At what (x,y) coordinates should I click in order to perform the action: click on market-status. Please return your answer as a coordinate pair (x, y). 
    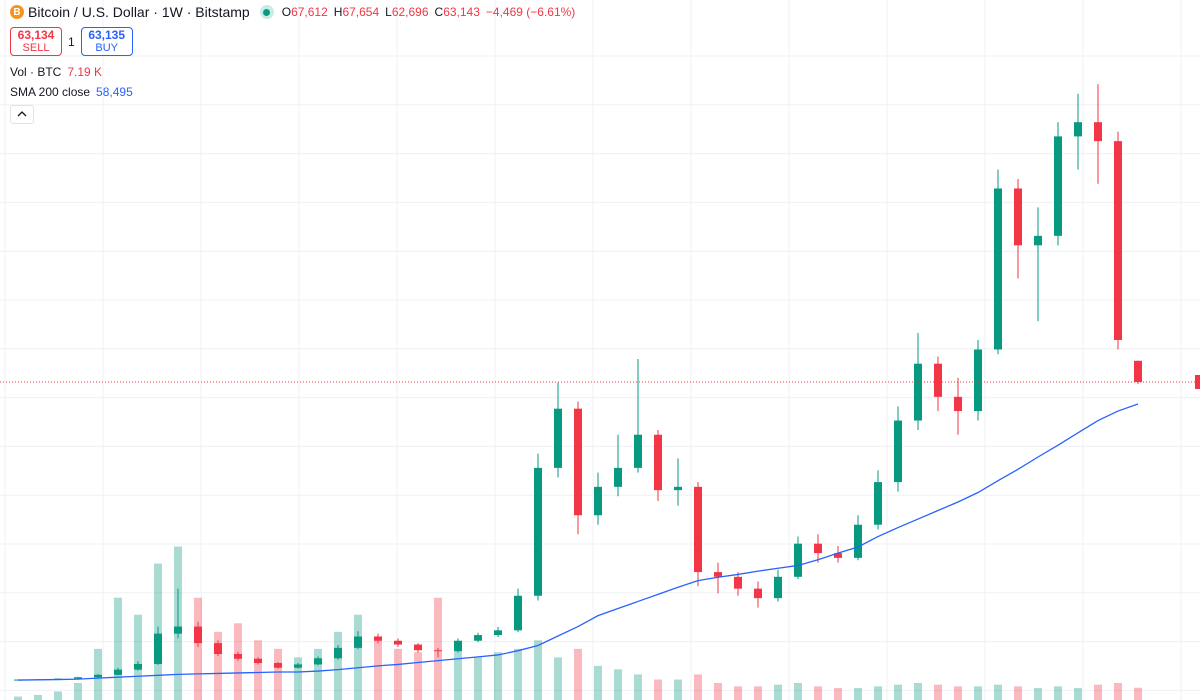
    Looking at the image, I should click on (266, 12).